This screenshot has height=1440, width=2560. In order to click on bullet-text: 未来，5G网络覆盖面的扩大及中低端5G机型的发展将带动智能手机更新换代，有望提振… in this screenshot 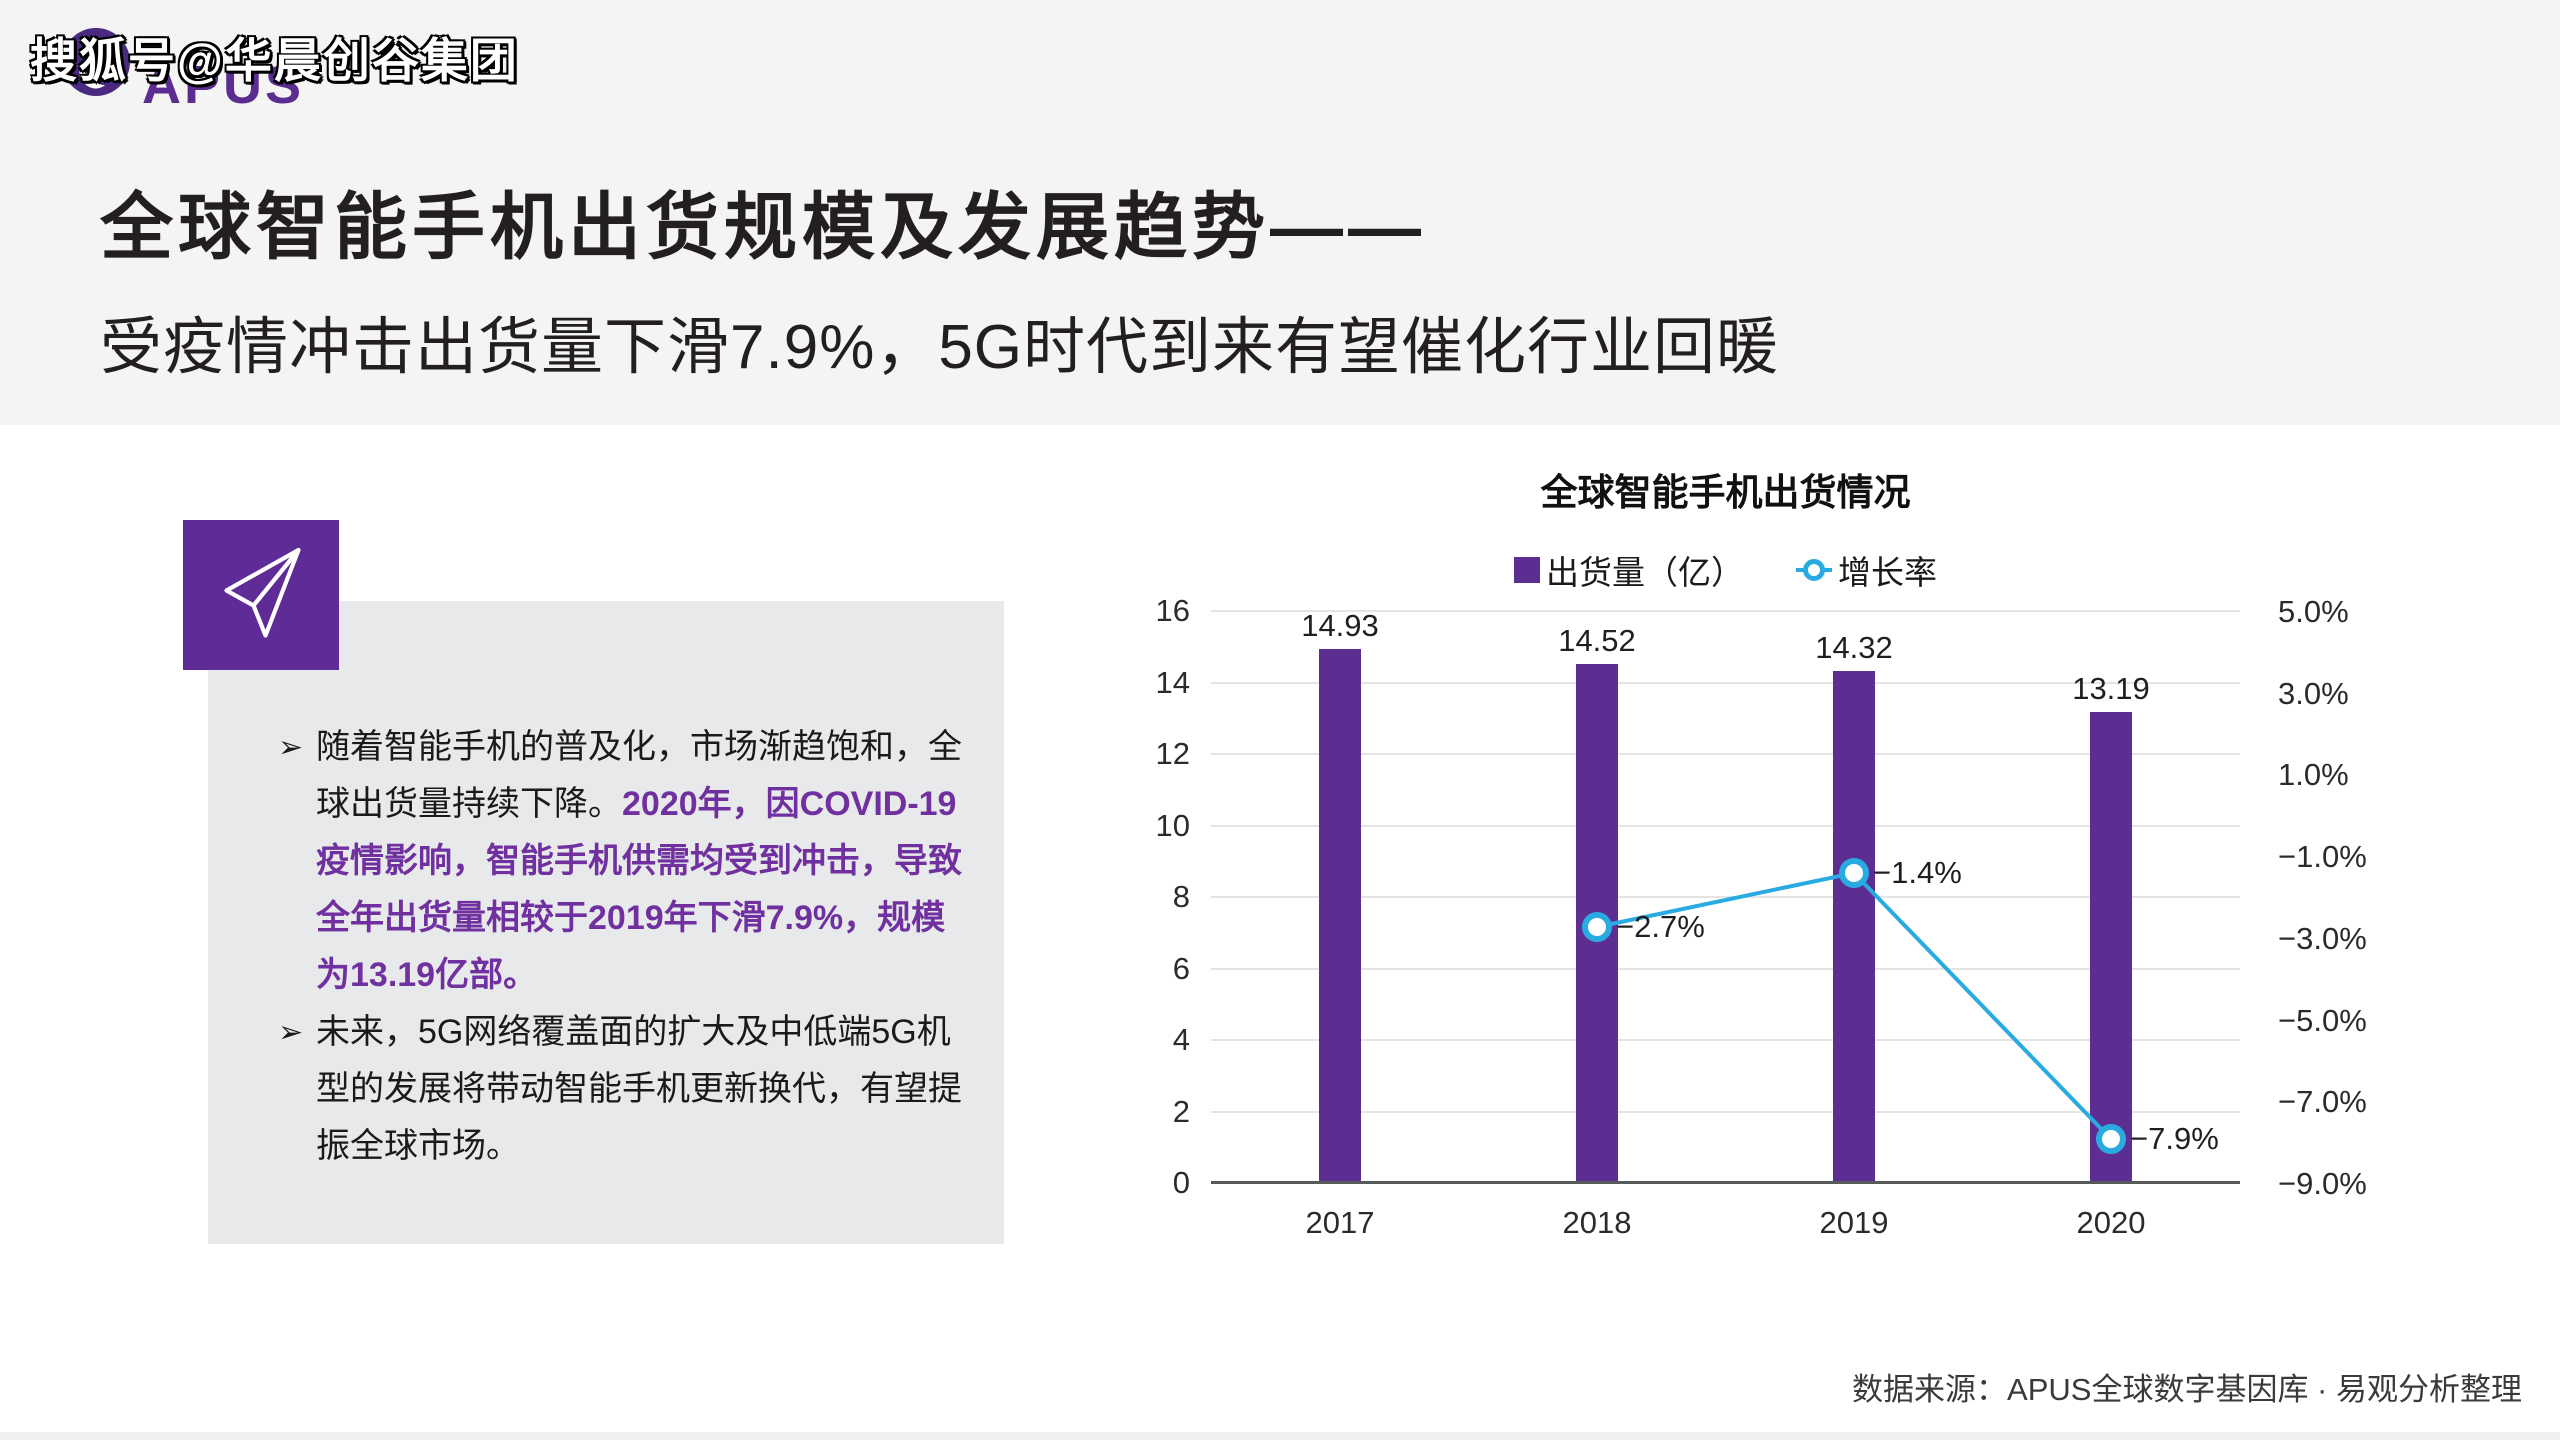, I will do `click(641, 1089)`.